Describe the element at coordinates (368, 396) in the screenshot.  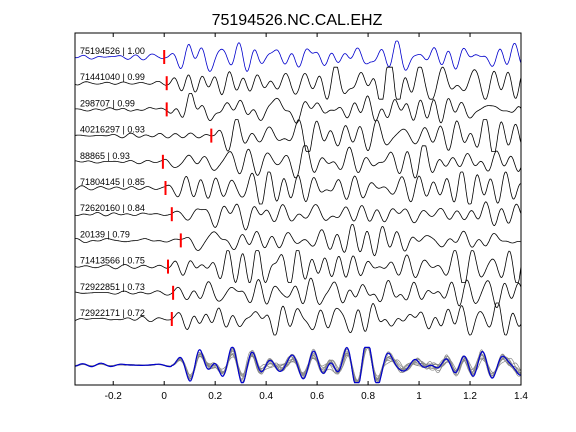
I see `x-tick-label: 0.8` at that location.